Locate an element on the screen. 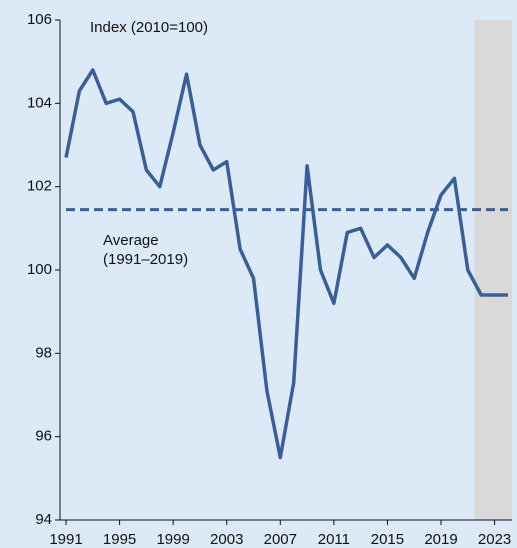  average-label: (1991–2019) is located at coordinates (145, 259).